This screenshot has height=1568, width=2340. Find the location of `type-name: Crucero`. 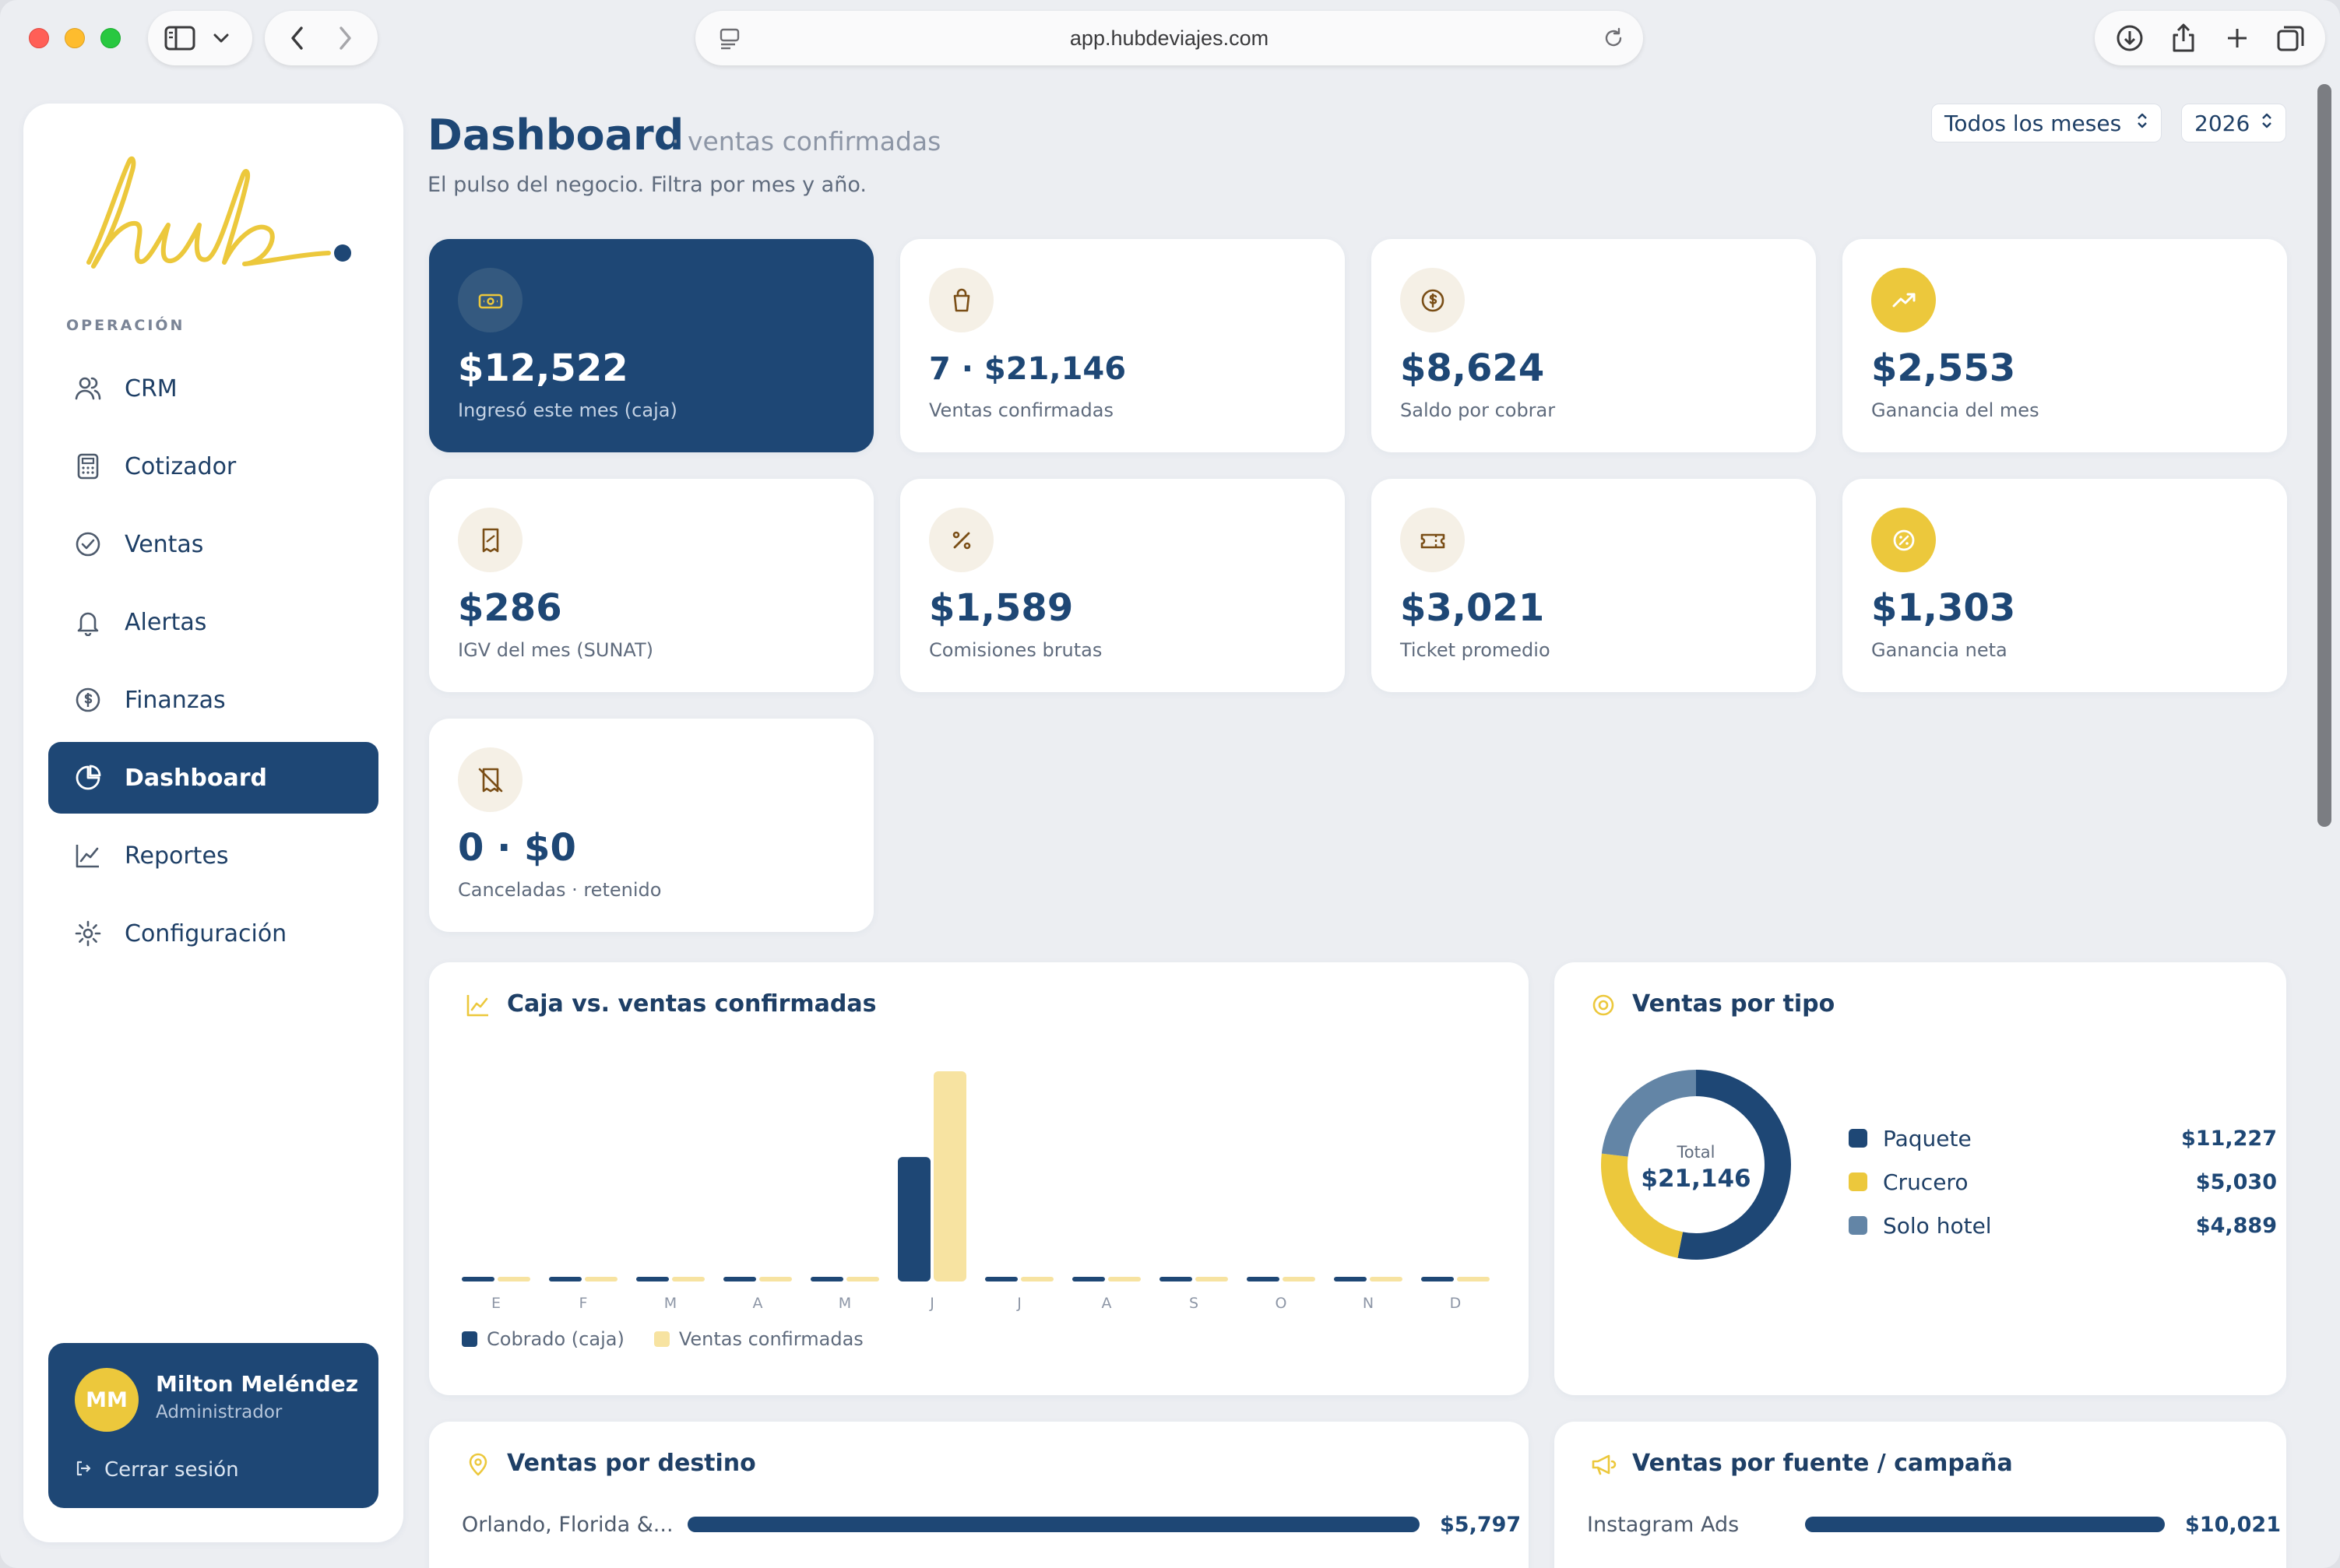

type-name: Crucero is located at coordinates (1926, 1182).